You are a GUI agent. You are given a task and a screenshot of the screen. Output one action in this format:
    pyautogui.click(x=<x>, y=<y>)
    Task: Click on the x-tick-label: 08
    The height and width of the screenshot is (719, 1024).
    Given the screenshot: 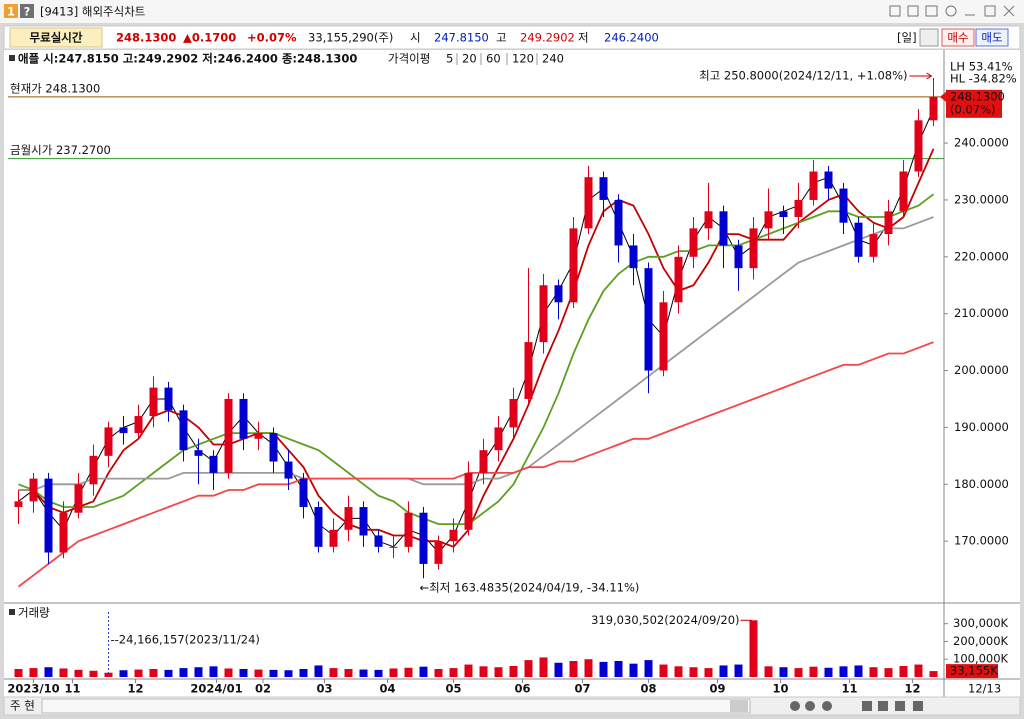 What is the action you would take?
    pyautogui.click(x=648, y=689)
    